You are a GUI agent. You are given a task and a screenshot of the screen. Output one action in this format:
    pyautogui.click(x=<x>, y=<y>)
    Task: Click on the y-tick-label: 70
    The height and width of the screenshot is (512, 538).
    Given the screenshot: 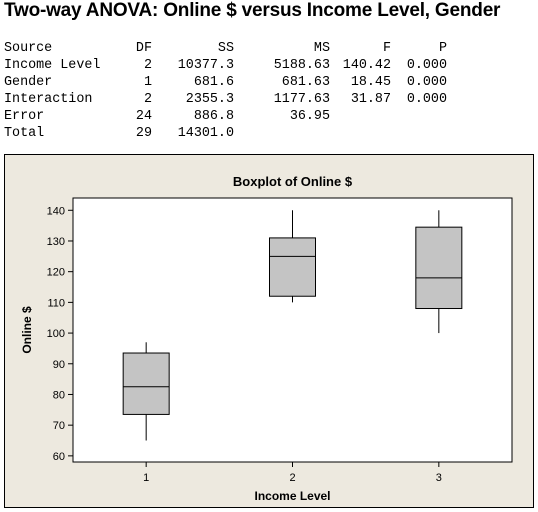 What is the action you would take?
    pyautogui.click(x=59, y=426)
    